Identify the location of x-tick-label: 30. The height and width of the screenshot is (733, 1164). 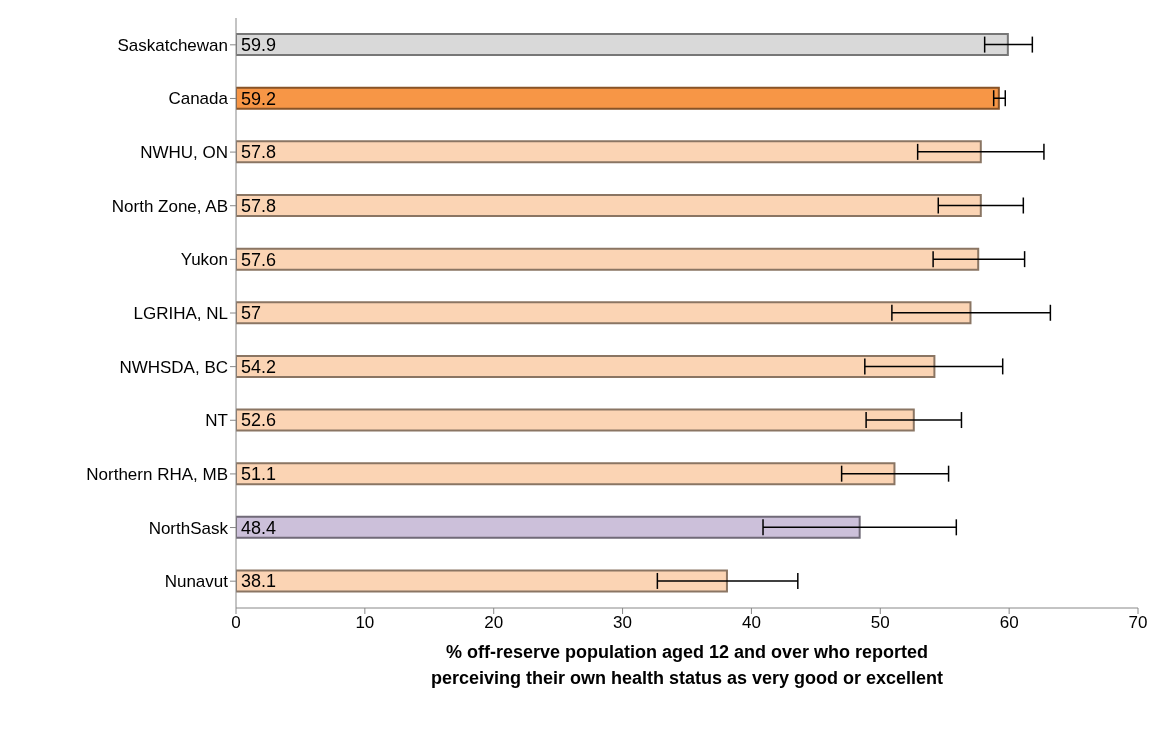
(623, 623).